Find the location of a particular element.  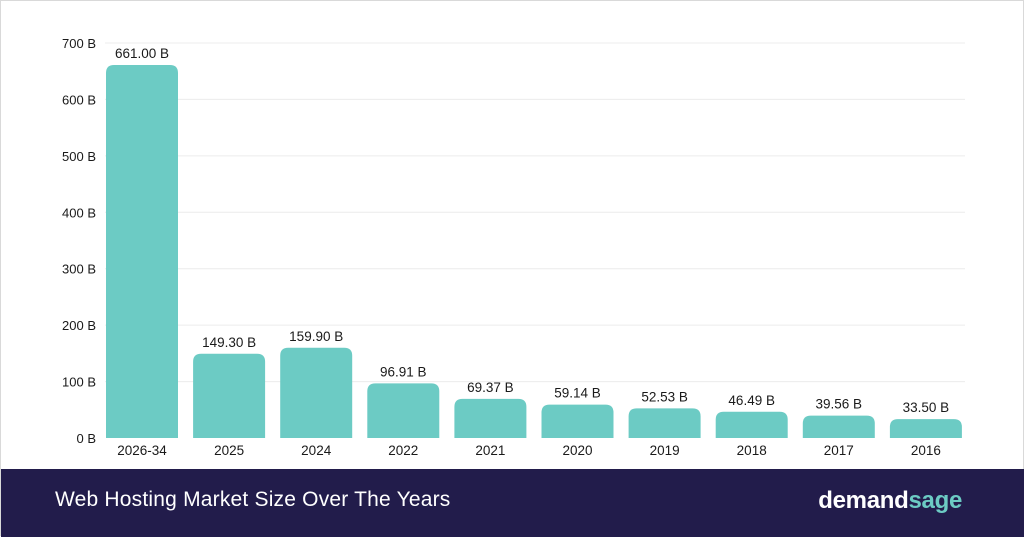

data-label: 33.50 B is located at coordinates (926, 407).